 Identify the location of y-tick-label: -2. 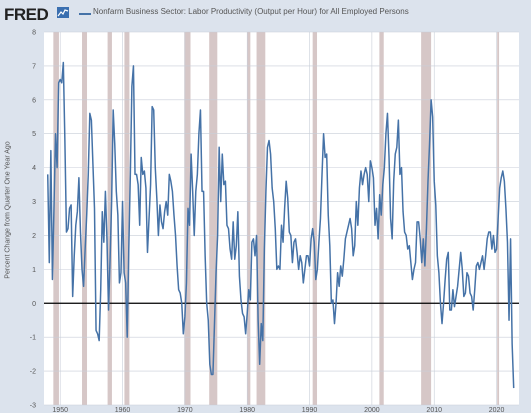
(33, 372).